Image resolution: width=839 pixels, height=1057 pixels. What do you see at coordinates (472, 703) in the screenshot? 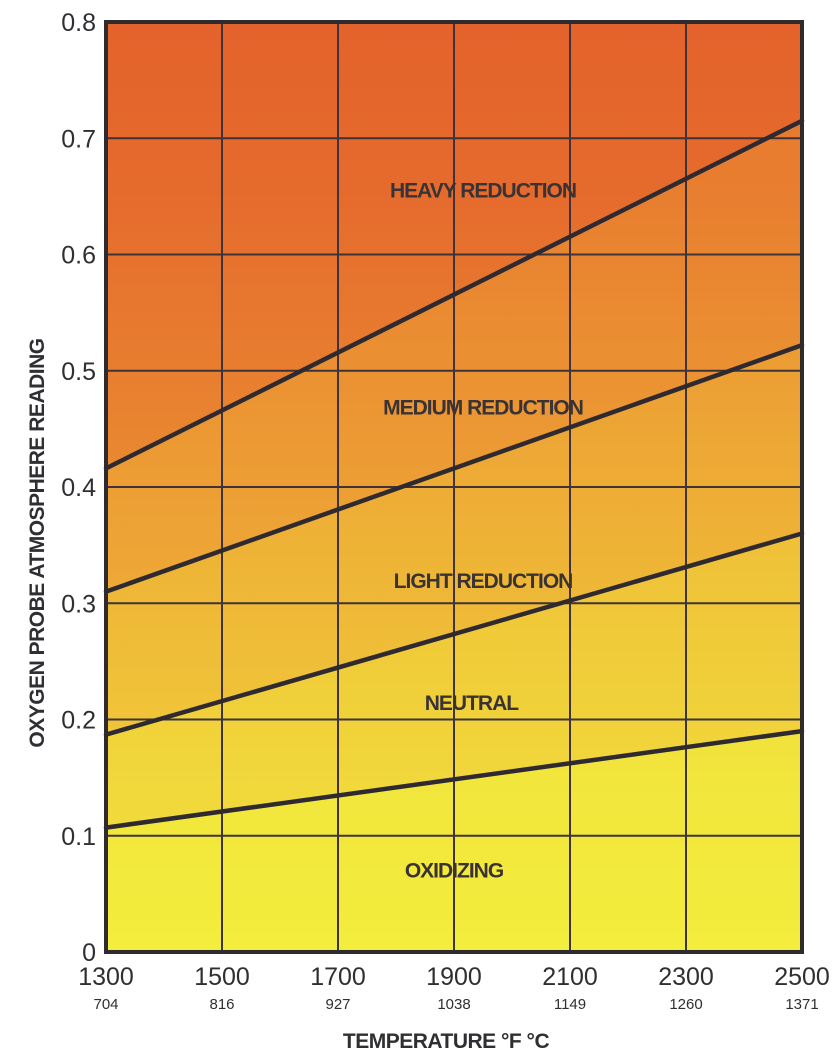
I see `region-label-neutral: NEUTRAL` at bounding box center [472, 703].